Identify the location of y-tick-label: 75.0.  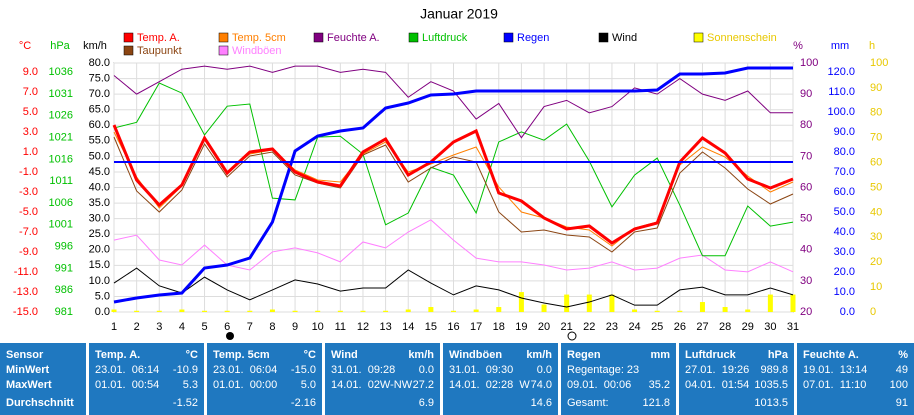
(99, 78).